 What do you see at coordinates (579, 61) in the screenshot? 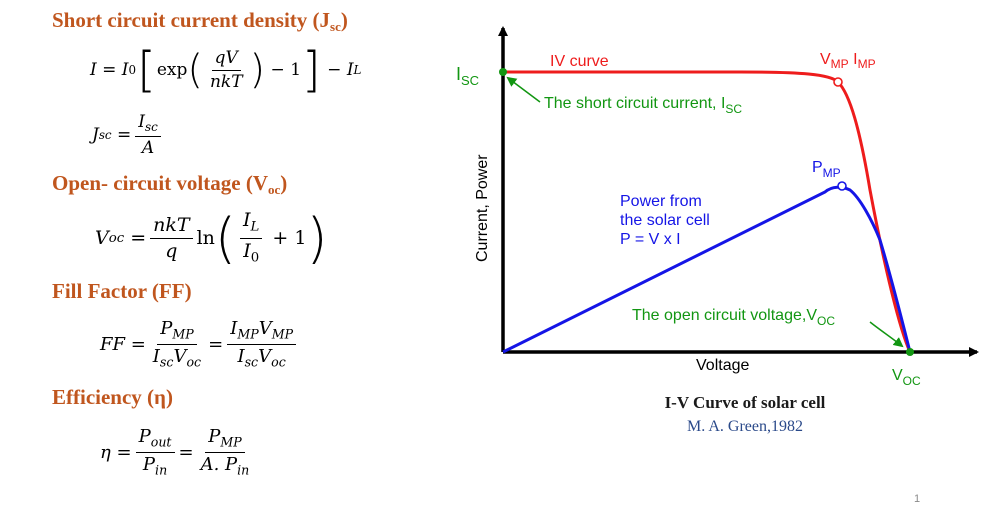
I see `iv-curve-label: IV curve` at bounding box center [579, 61].